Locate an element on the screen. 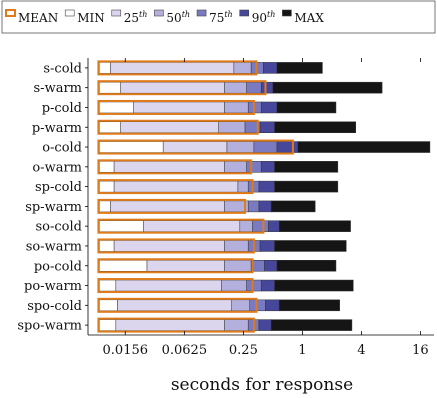 Image resolution: width=437 pixels, height=398 pixels. legend-item-max: MAX is located at coordinates (303, 17).